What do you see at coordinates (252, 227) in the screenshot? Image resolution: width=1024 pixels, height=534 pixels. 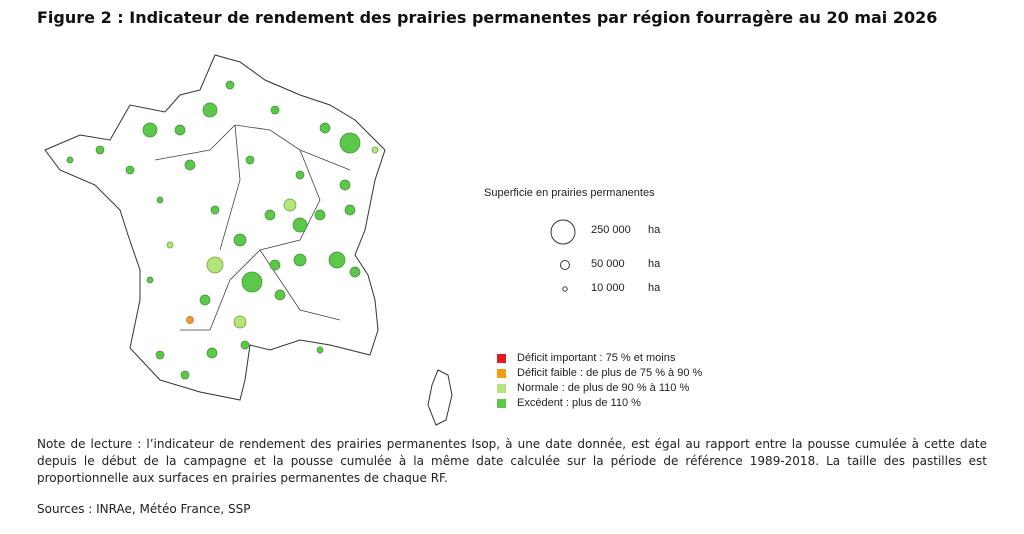 I see `region-borders` at bounding box center [252, 227].